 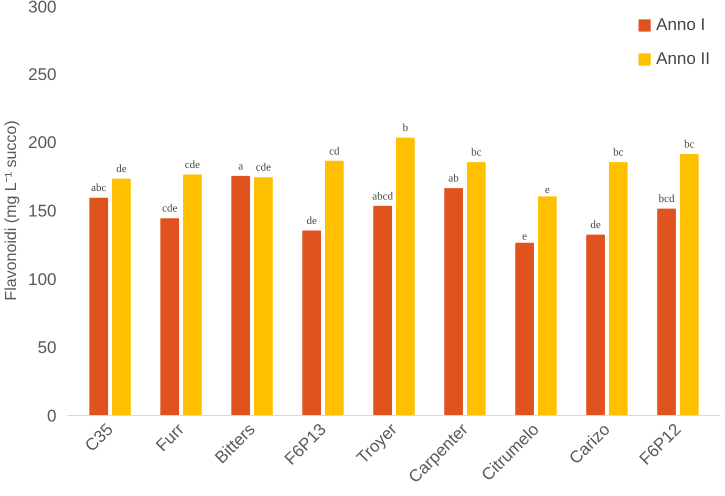 What do you see at coordinates (99, 438) in the screenshot?
I see `x-tick-label: C35` at bounding box center [99, 438].